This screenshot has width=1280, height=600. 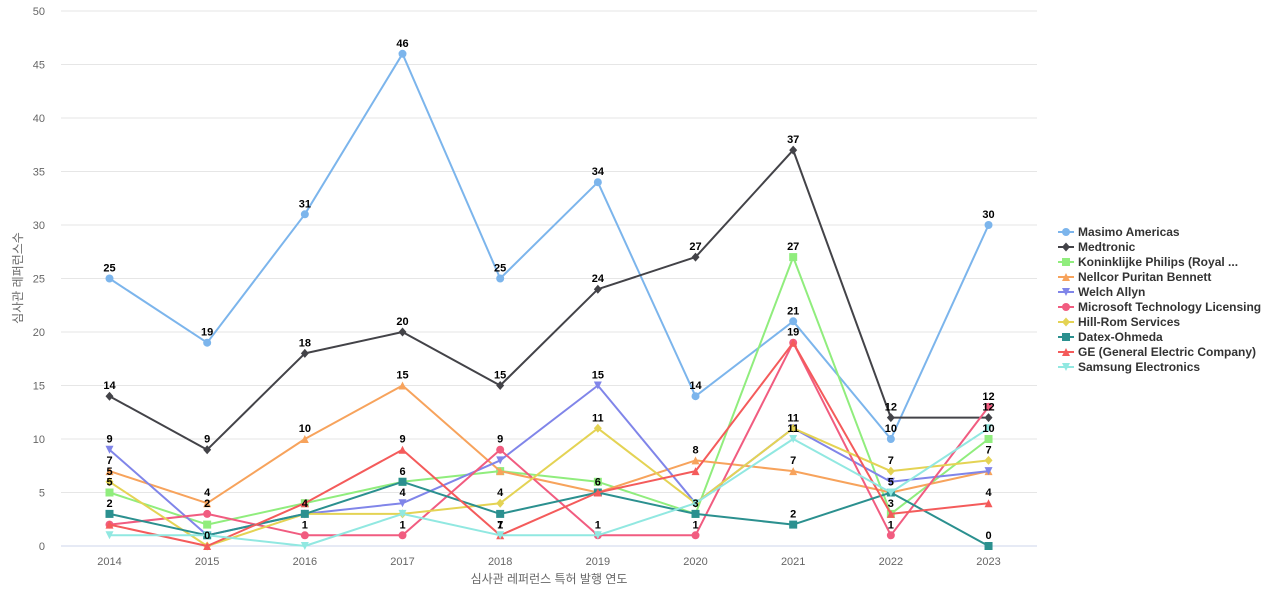 I want to click on legend-item: Samsung Electronics, so click(x=1159, y=366).